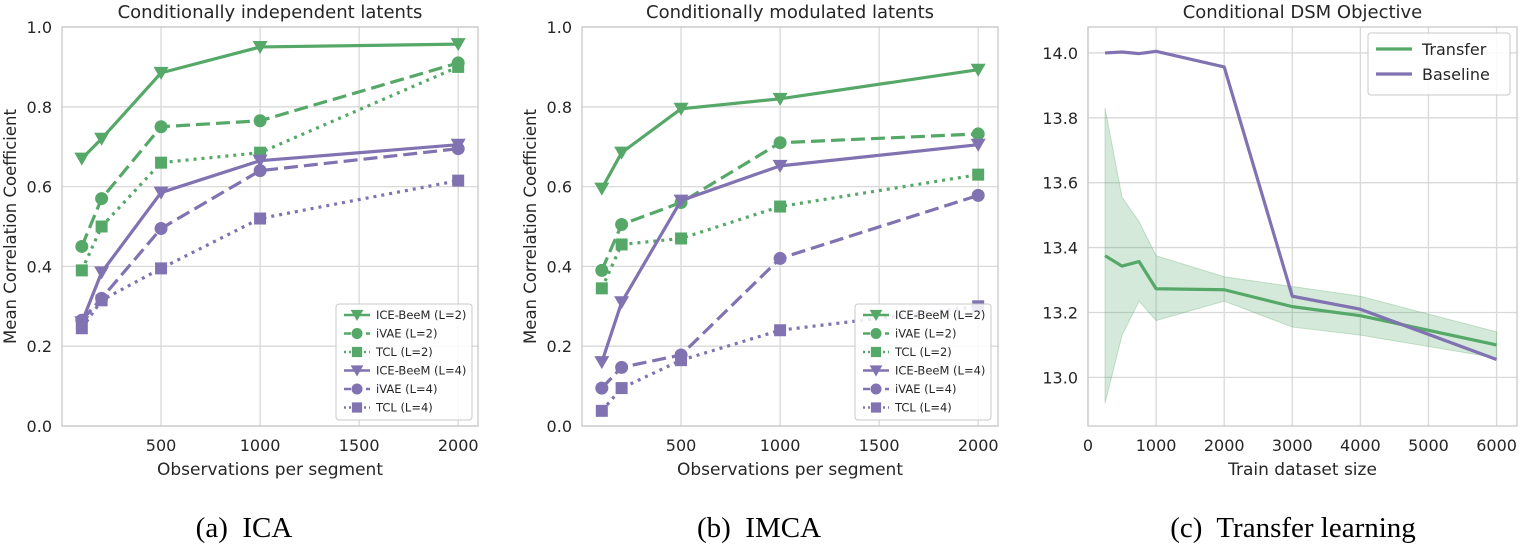 Image resolution: width=1522 pixels, height=552 pixels. I want to click on x-tick-label: 500, so click(681, 445).